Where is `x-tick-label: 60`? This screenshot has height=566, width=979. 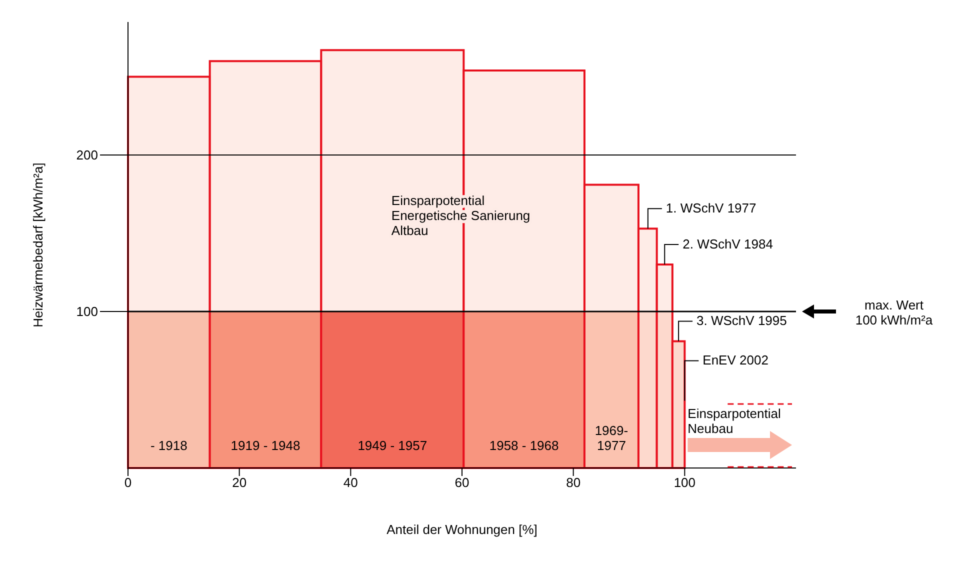
x-tick-label: 60 is located at coordinates (462, 482).